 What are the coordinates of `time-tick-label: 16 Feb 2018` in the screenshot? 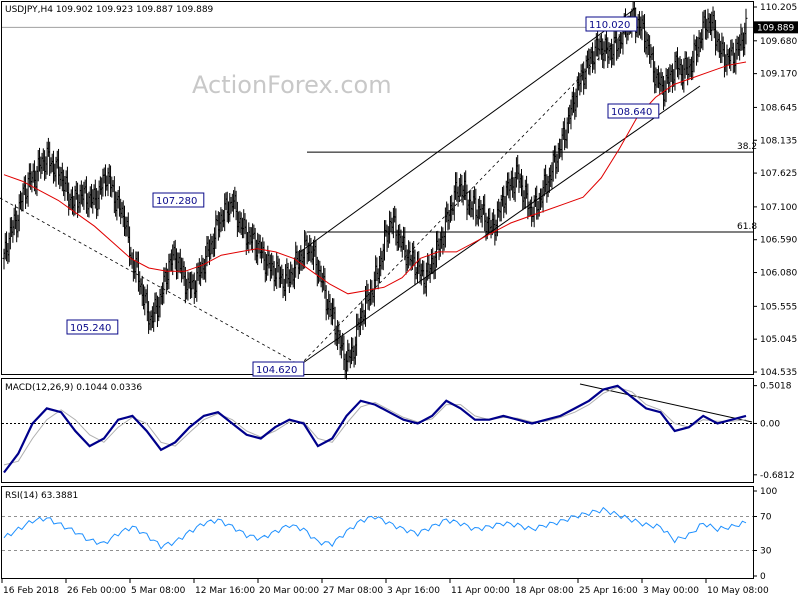 It's located at (31, 591).